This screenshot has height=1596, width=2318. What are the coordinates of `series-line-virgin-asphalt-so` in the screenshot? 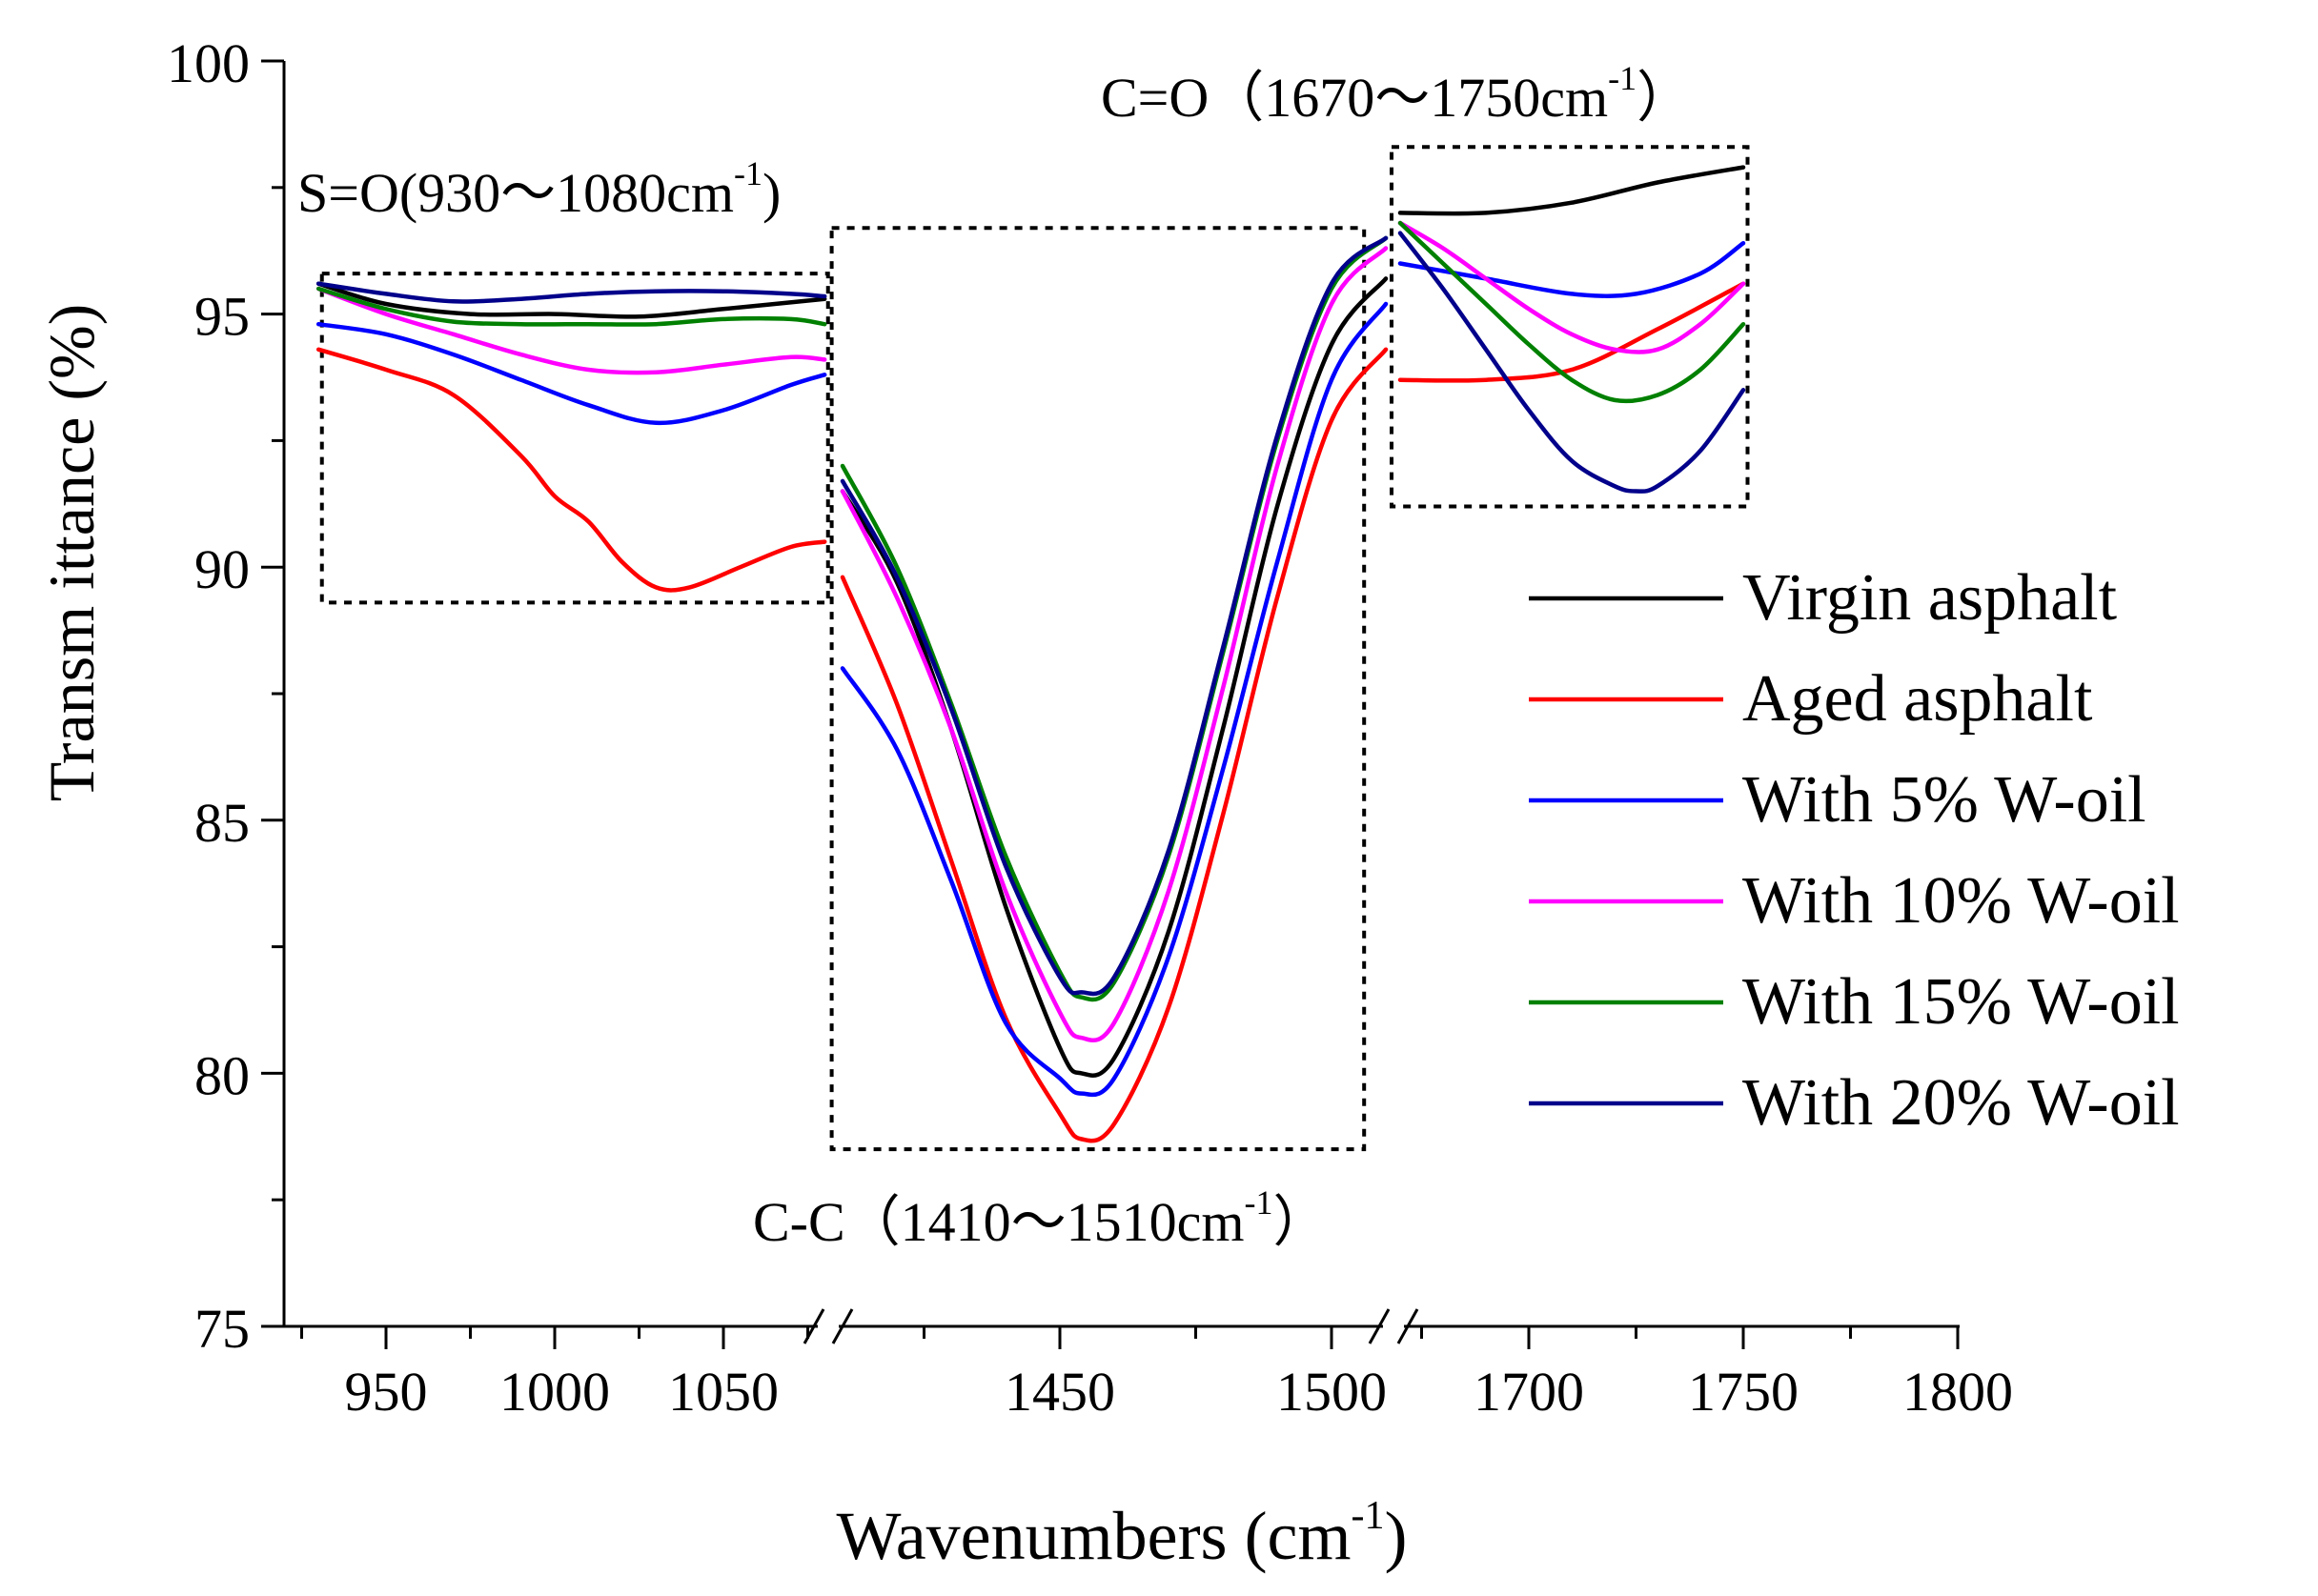 It's located at (571, 300).